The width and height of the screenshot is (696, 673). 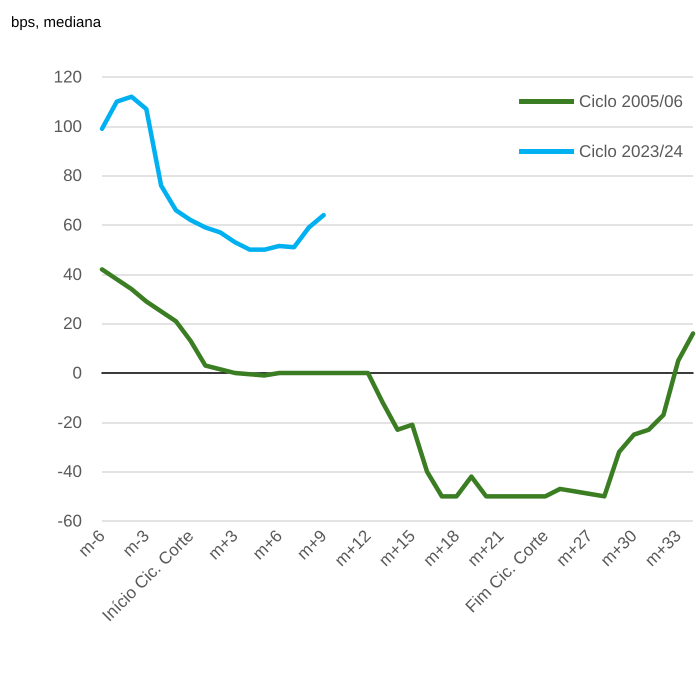 What do you see at coordinates (72, 274) in the screenshot?
I see `y-tick-label: 40` at bounding box center [72, 274].